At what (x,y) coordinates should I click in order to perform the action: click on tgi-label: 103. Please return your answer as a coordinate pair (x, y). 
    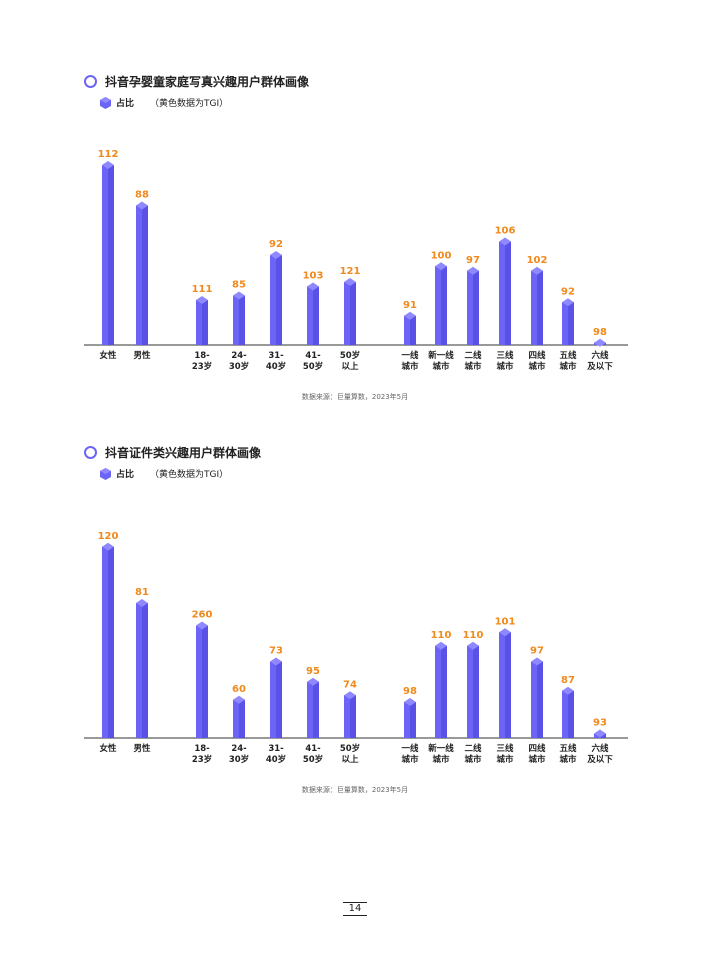
    Looking at the image, I should click on (313, 276).